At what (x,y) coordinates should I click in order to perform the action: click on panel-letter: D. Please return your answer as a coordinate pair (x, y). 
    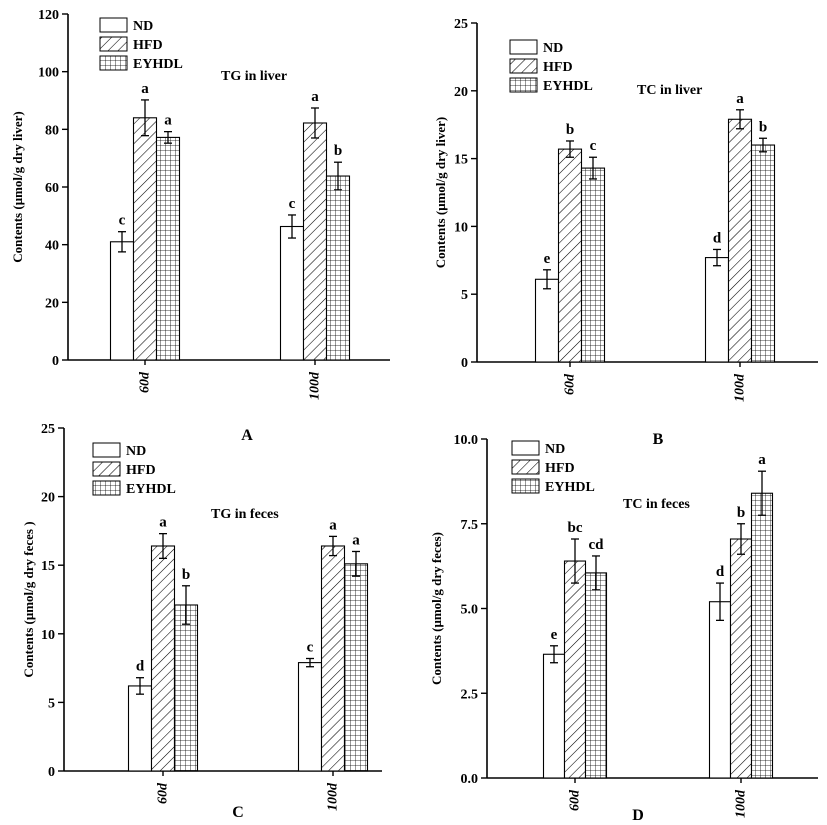
    Looking at the image, I should click on (638, 815).